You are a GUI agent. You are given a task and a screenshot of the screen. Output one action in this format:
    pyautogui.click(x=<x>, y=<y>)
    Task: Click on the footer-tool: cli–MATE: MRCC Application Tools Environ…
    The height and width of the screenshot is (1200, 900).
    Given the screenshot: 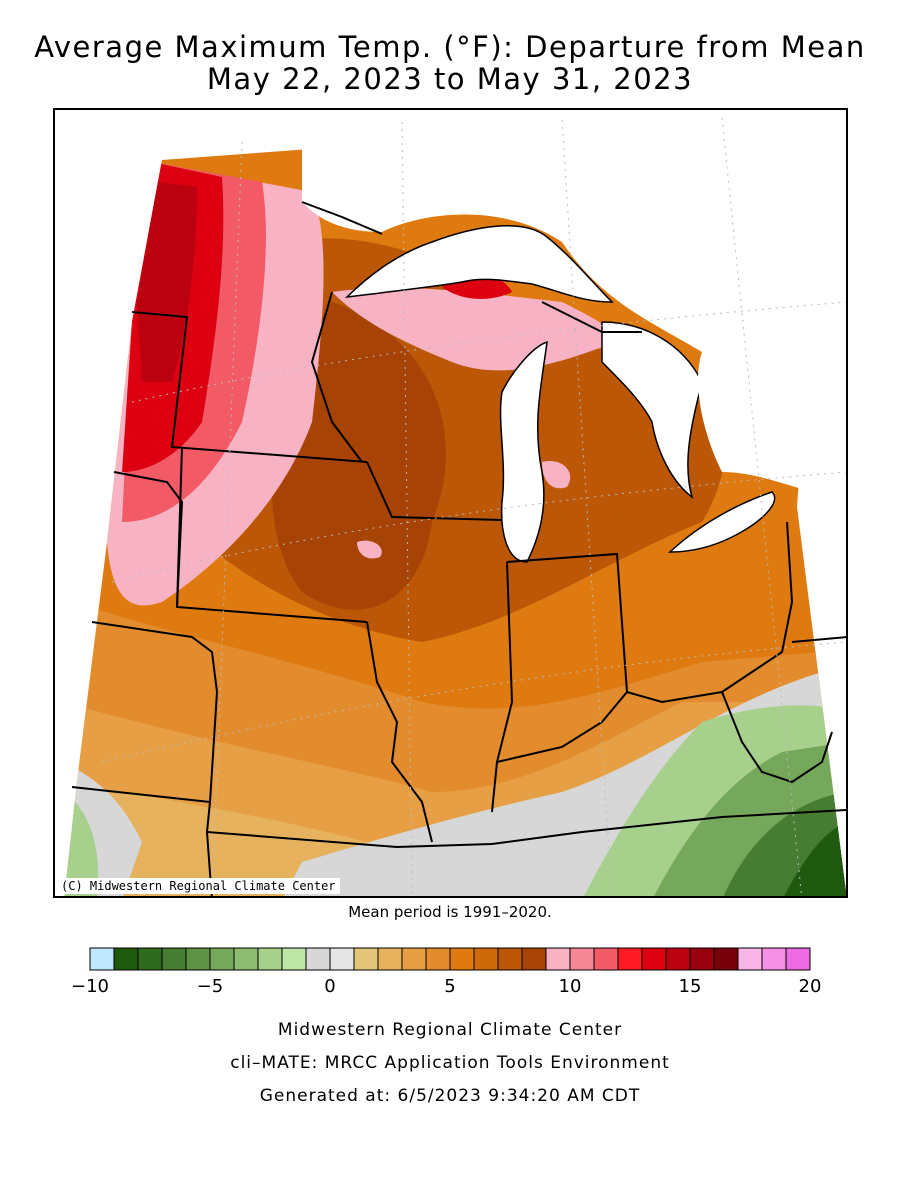 What is the action you would take?
    pyautogui.click(x=450, y=1063)
    